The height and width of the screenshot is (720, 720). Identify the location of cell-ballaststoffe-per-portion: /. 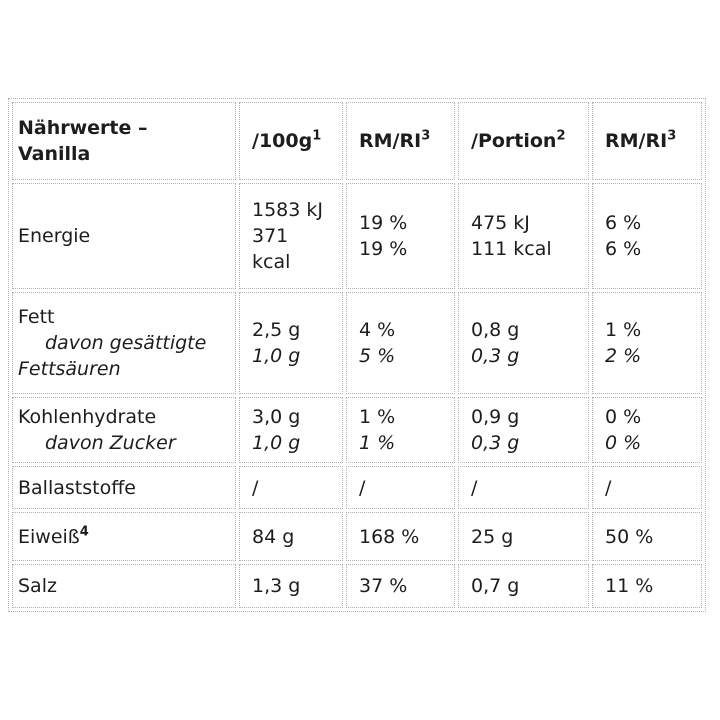
(523, 487).